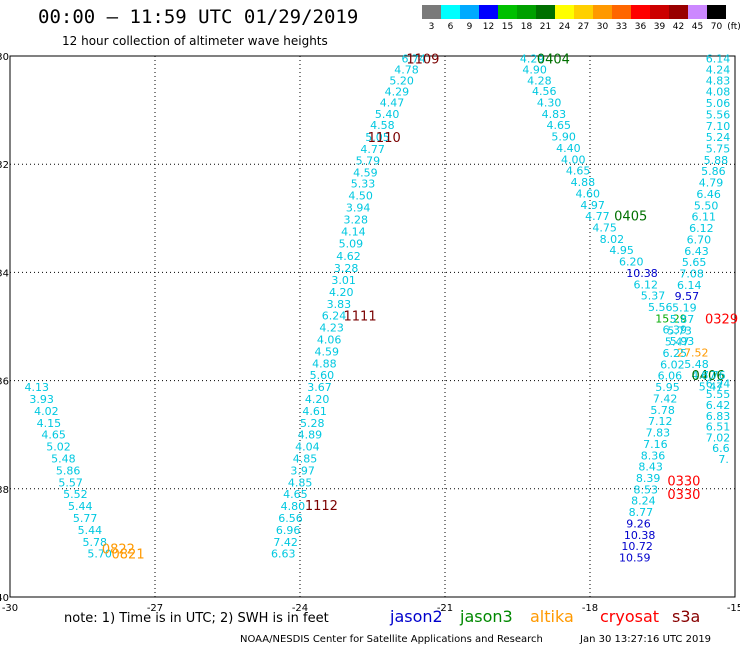 The image size is (740, 650). What do you see at coordinates (653, 455) in the screenshot?
I see `wave-height-value: 8.36` at bounding box center [653, 455].